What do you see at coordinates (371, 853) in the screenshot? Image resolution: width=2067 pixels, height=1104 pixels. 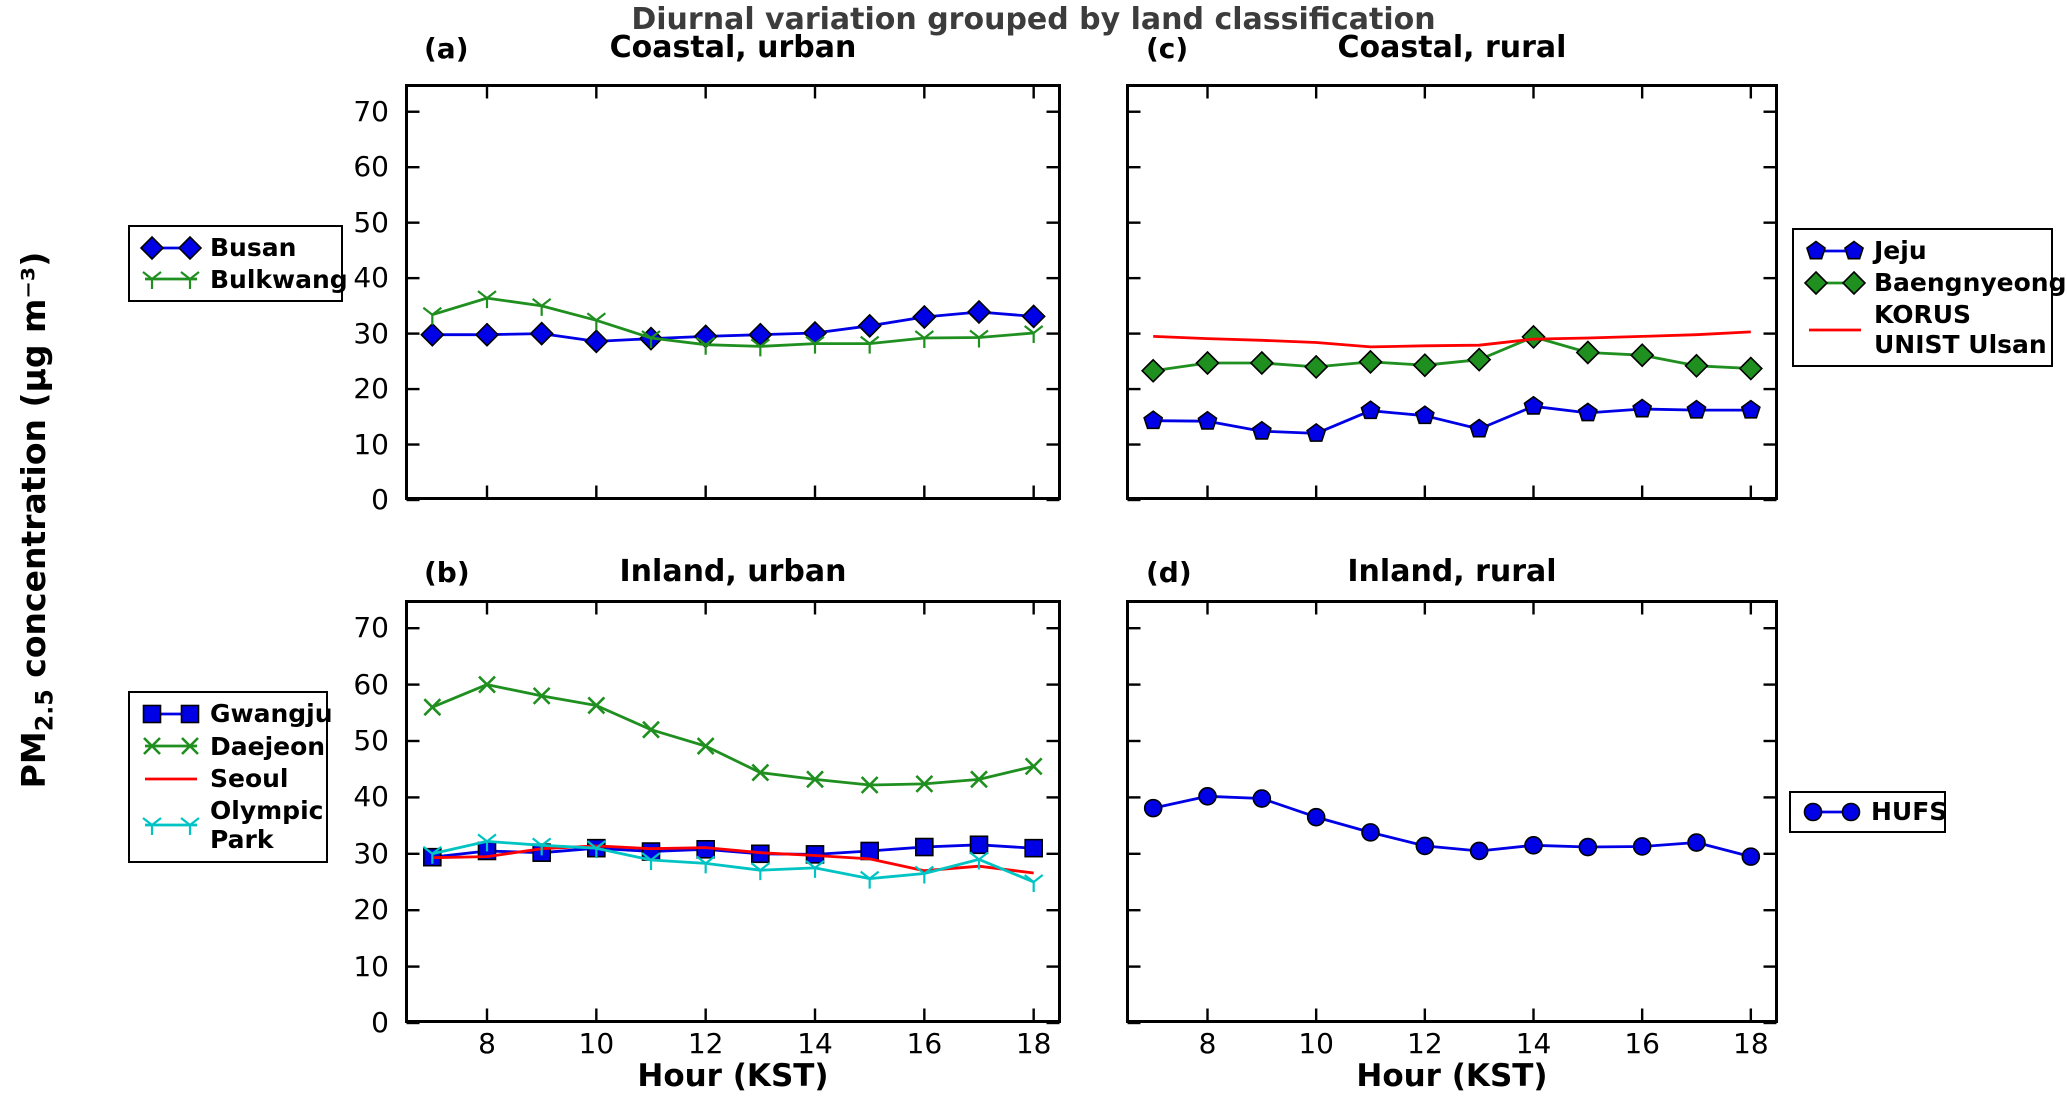 I see `y-tick-label: 30` at bounding box center [371, 853].